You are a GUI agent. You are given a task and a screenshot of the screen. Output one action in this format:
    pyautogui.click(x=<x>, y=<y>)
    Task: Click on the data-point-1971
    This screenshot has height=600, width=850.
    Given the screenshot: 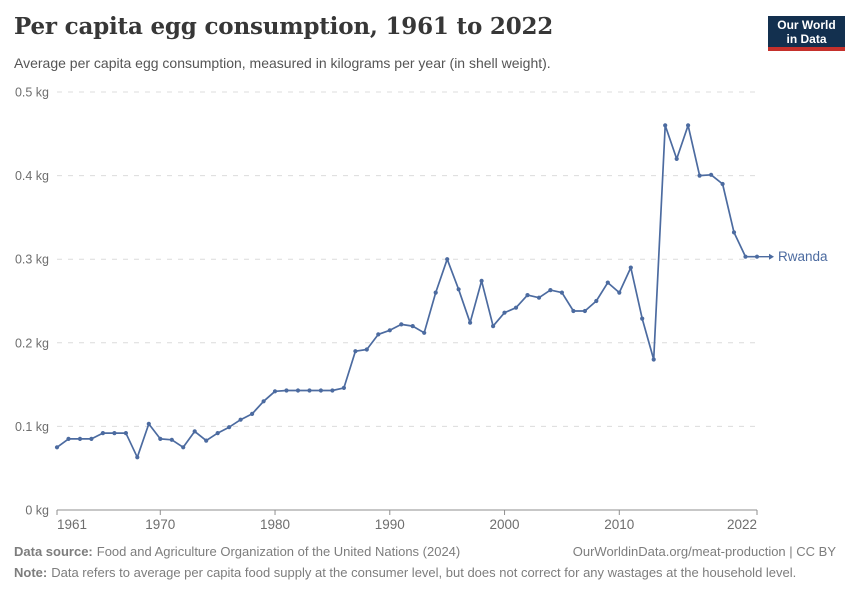 What is the action you would take?
    pyautogui.click(x=171, y=439)
    